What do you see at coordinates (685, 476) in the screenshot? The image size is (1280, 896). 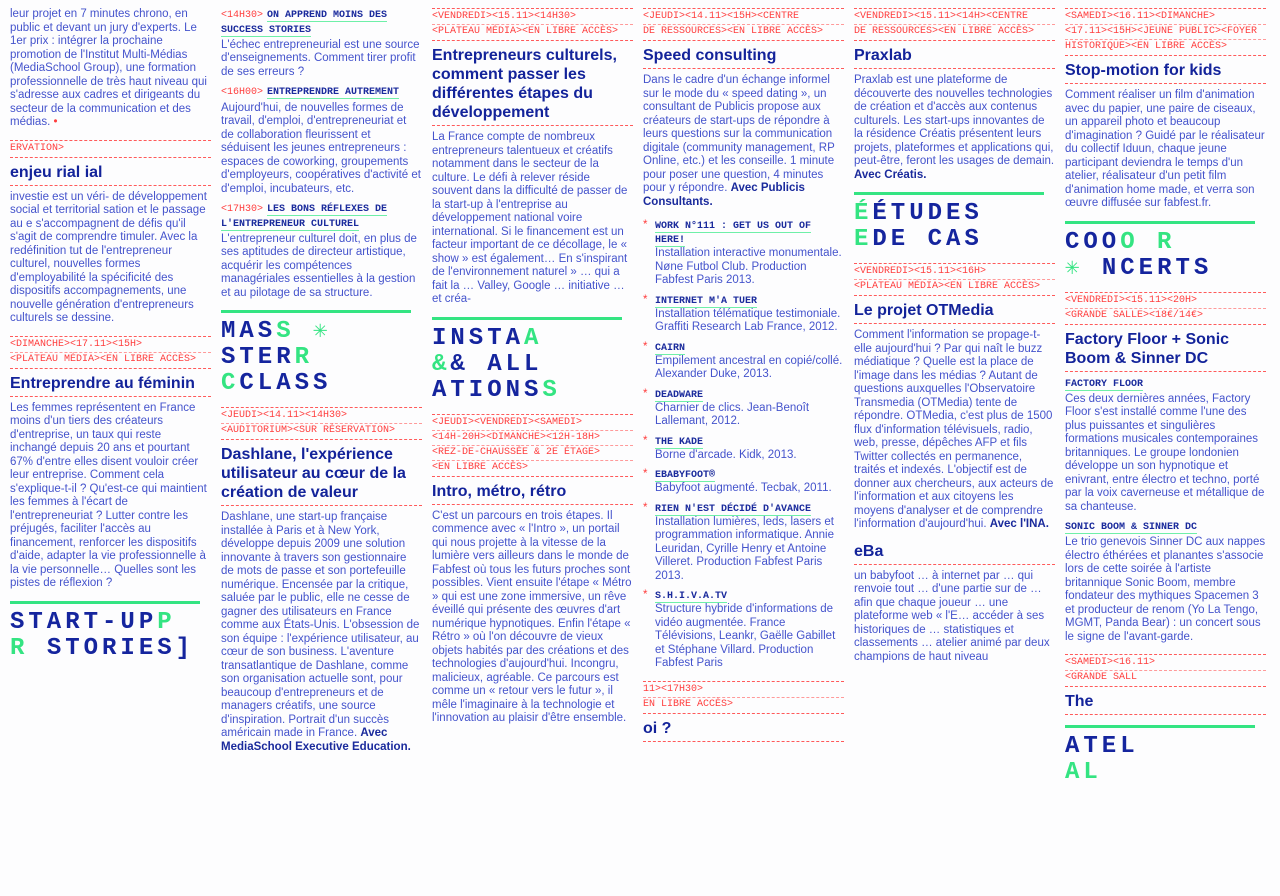 I see `work-title: eBabyfoot®` at bounding box center [685, 476].